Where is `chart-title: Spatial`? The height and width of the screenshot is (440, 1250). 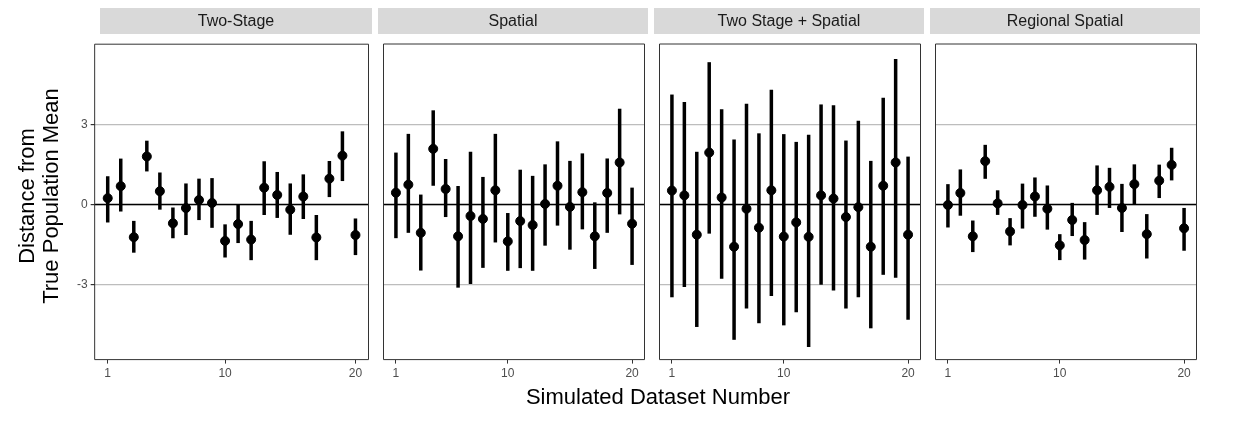
chart-title: Spatial is located at coordinates (513, 21).